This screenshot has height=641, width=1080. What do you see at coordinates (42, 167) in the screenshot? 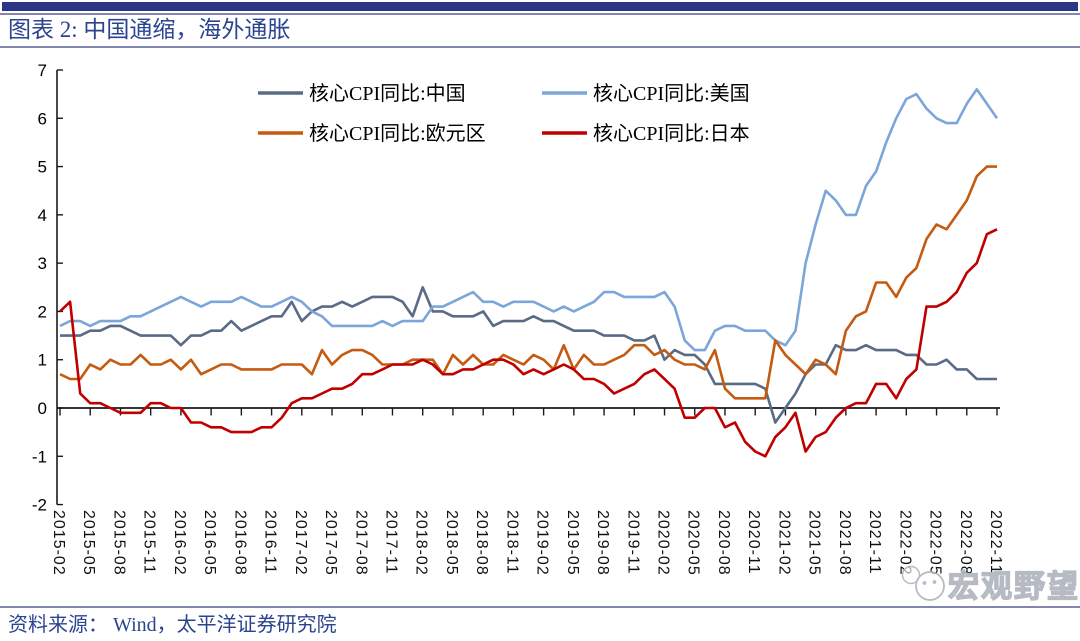
I see `y-tick-label: 5` at bounding box center [42, 167].